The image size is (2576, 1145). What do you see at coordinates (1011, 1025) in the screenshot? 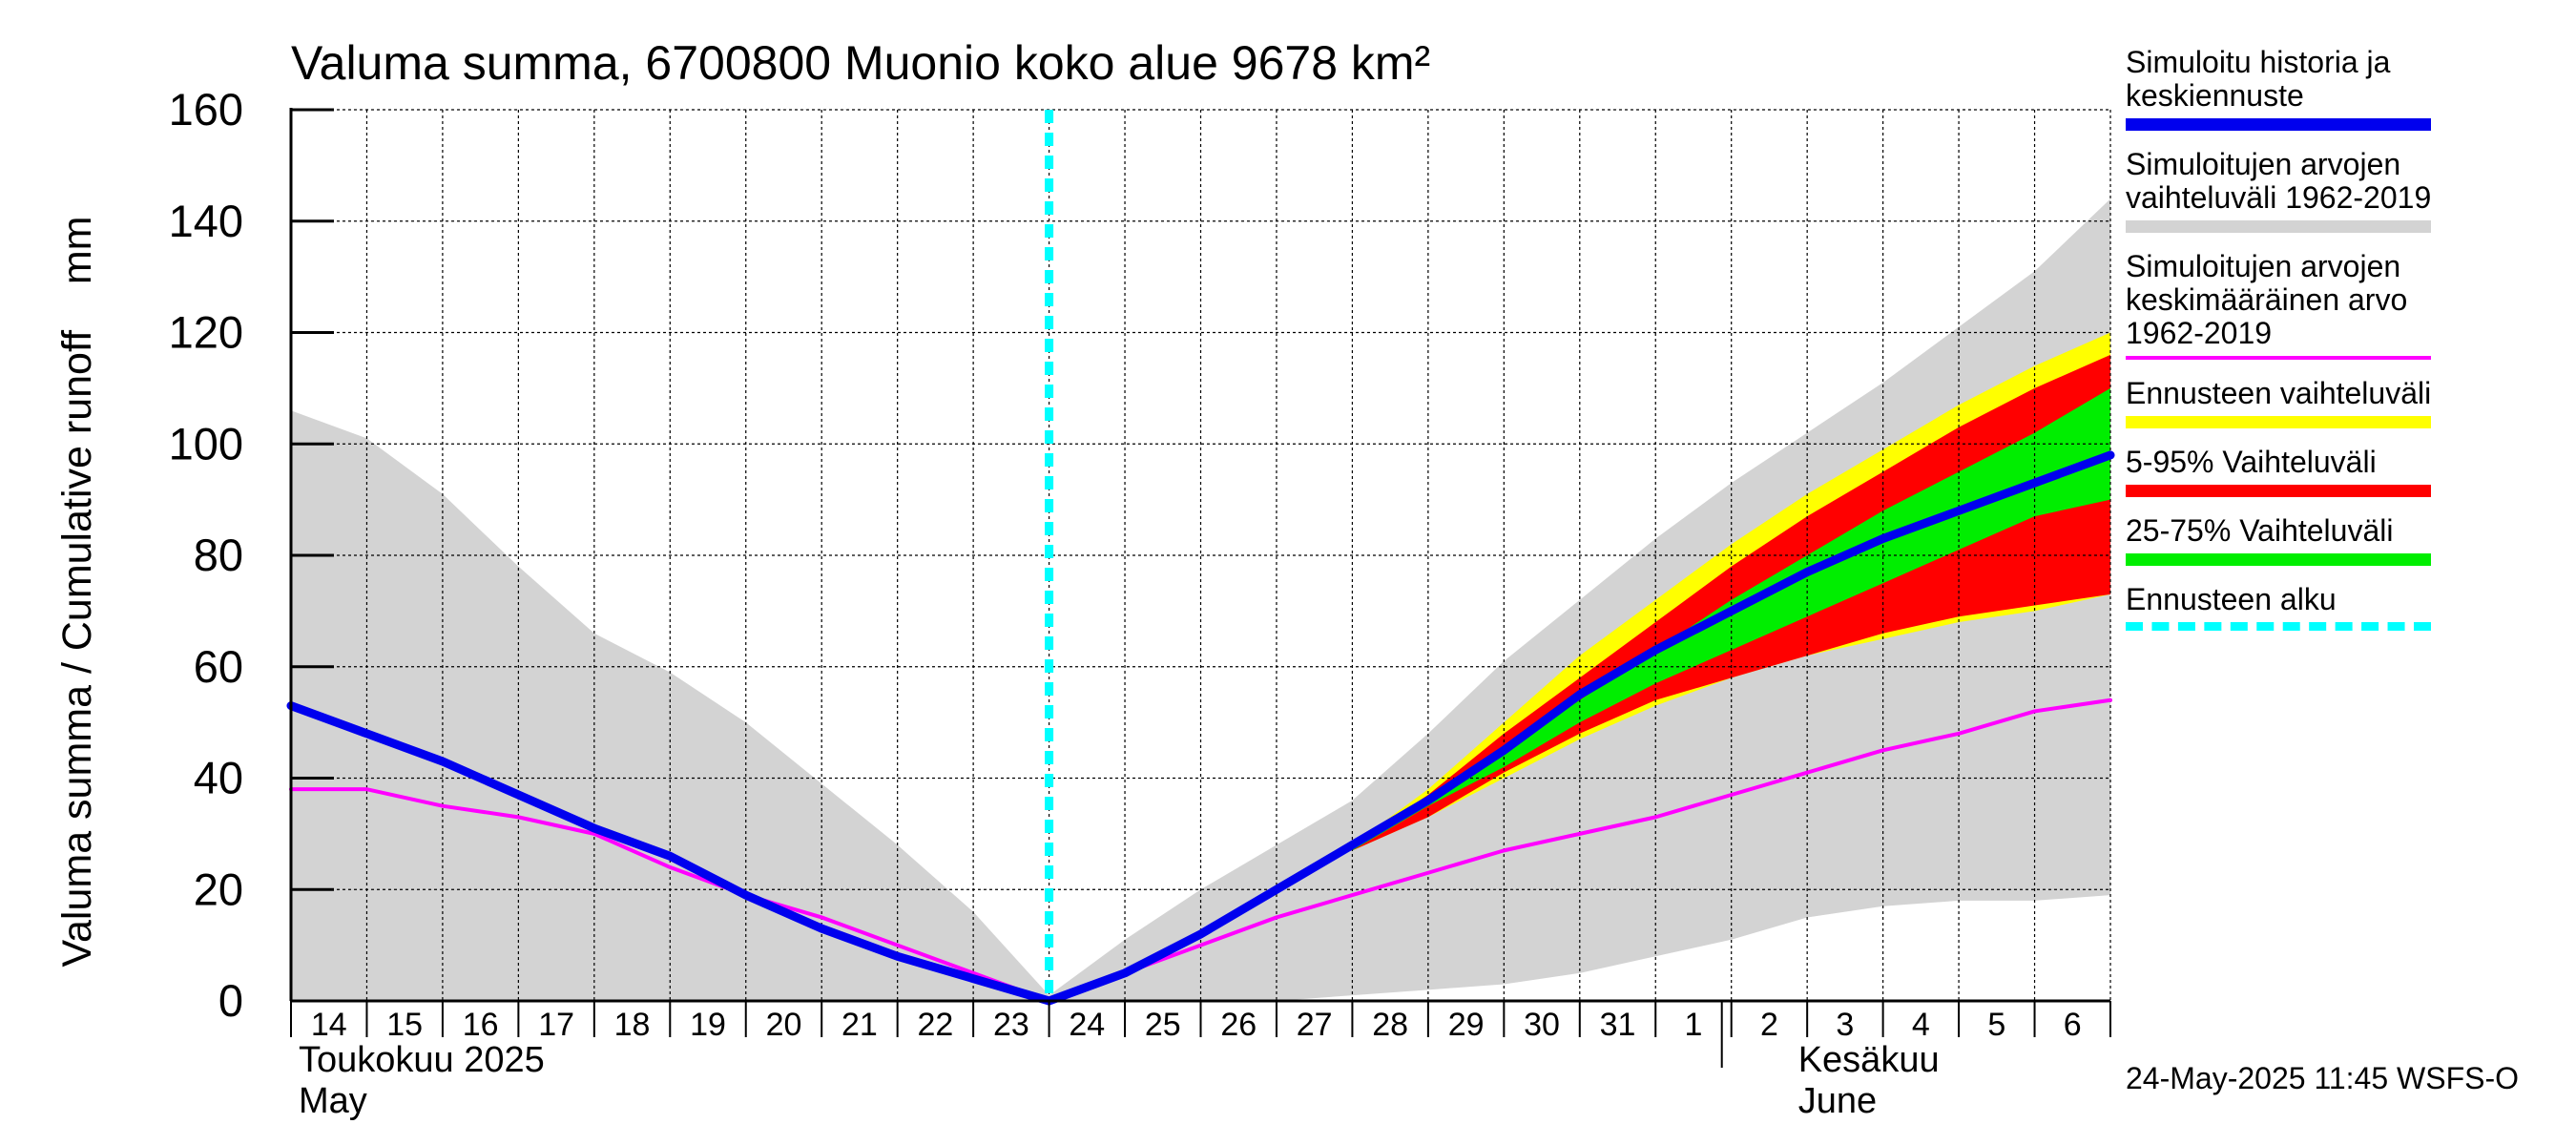
I see `x-tick-label: 23` at bounding box center [1011, 1025].